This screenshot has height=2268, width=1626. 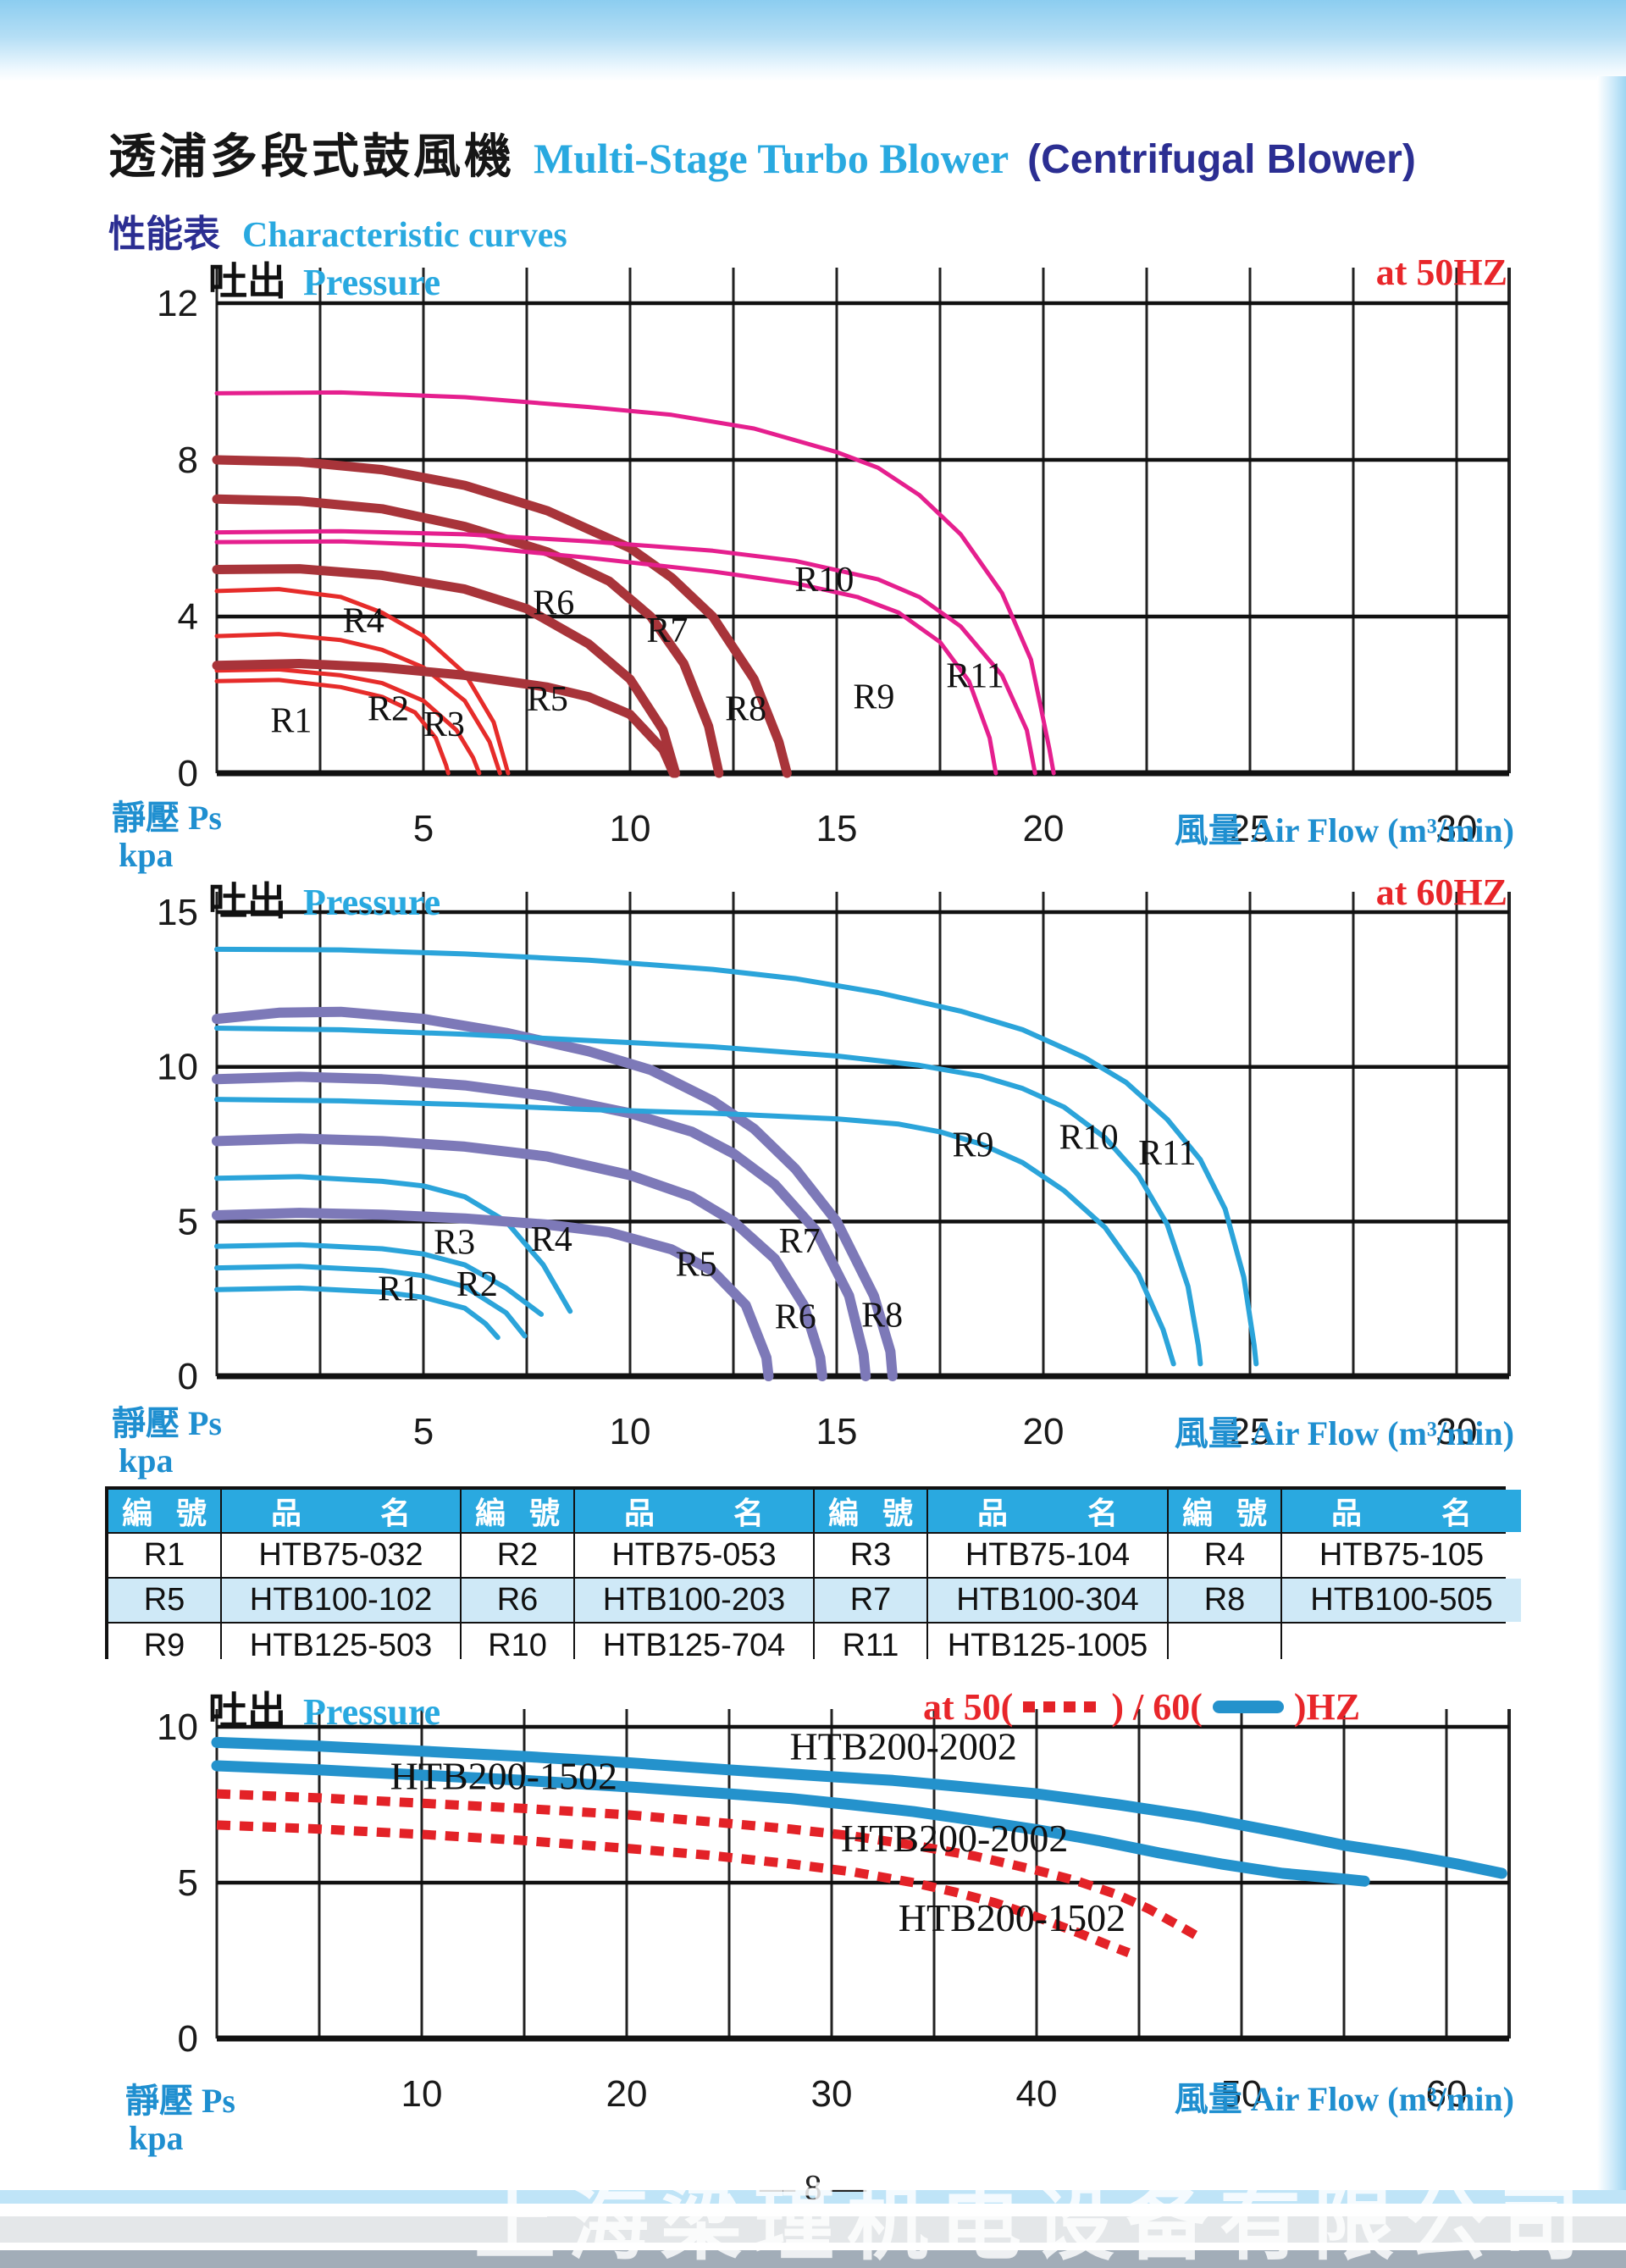 I want to click on curve-label-R11: R11, so click(x=975, y=675).